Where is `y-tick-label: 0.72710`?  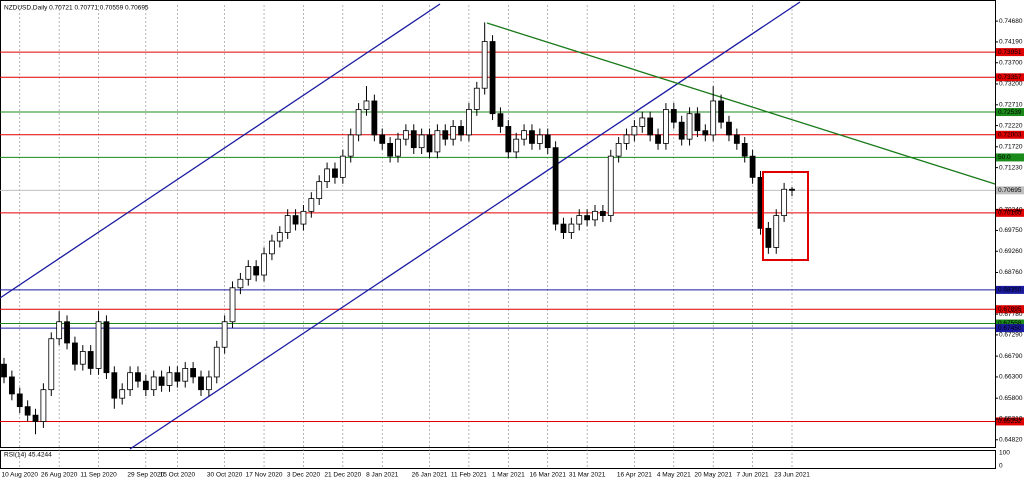
y-tick-label: 0.72710 is located at coordinates (1011, 104).